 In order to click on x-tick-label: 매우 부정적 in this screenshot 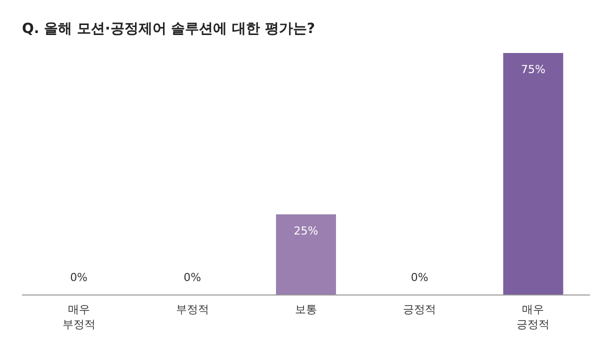, I will do `click(79, 317)`.